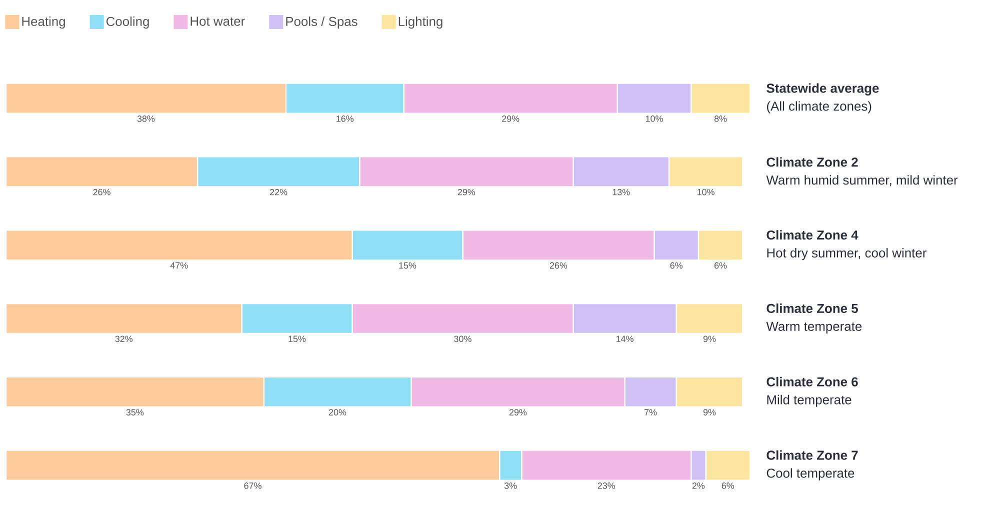 This screenshot has height=521, width=1000. What do you see at coordinates (124, 339) in the screenshot?
I see `data-label: 32%` at bounding box center [124, 339].